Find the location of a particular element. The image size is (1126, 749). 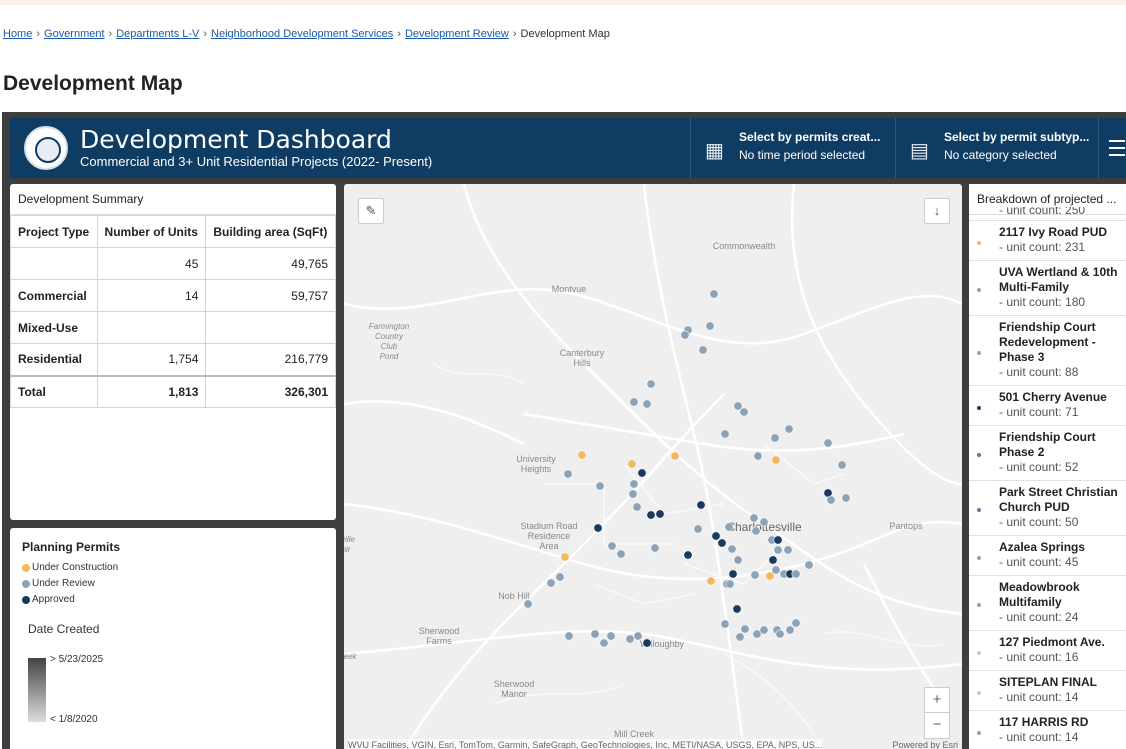

project-name: 2117 Ivy Road PUD is located at coordinates (1053, 232).